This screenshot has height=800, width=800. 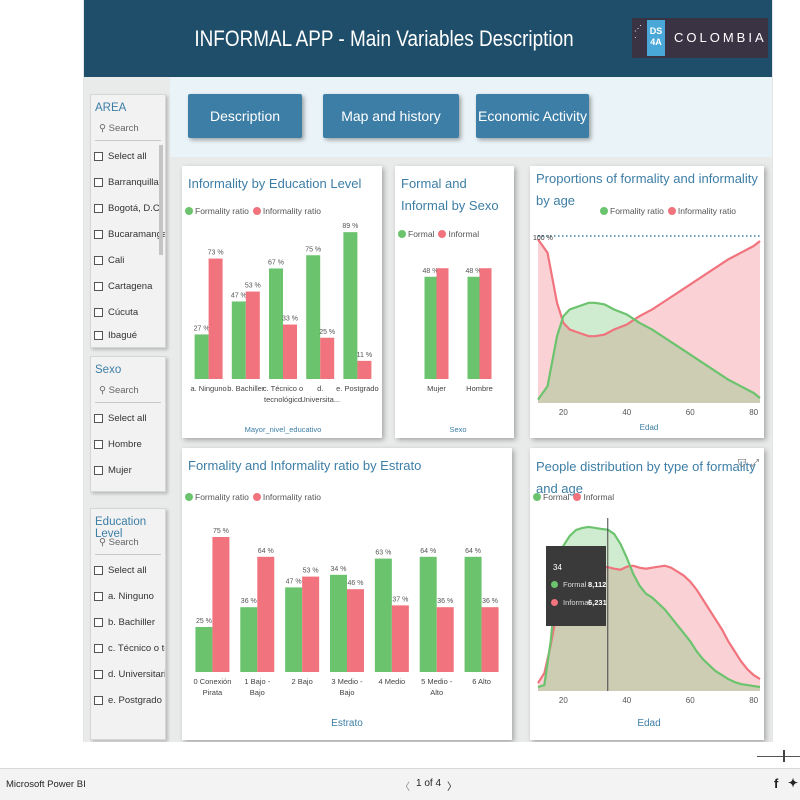 What do you see at coordinates (742, 464) in the screenshot?
I see `filter-icon: ⛉` at bounding box center [742, 464].